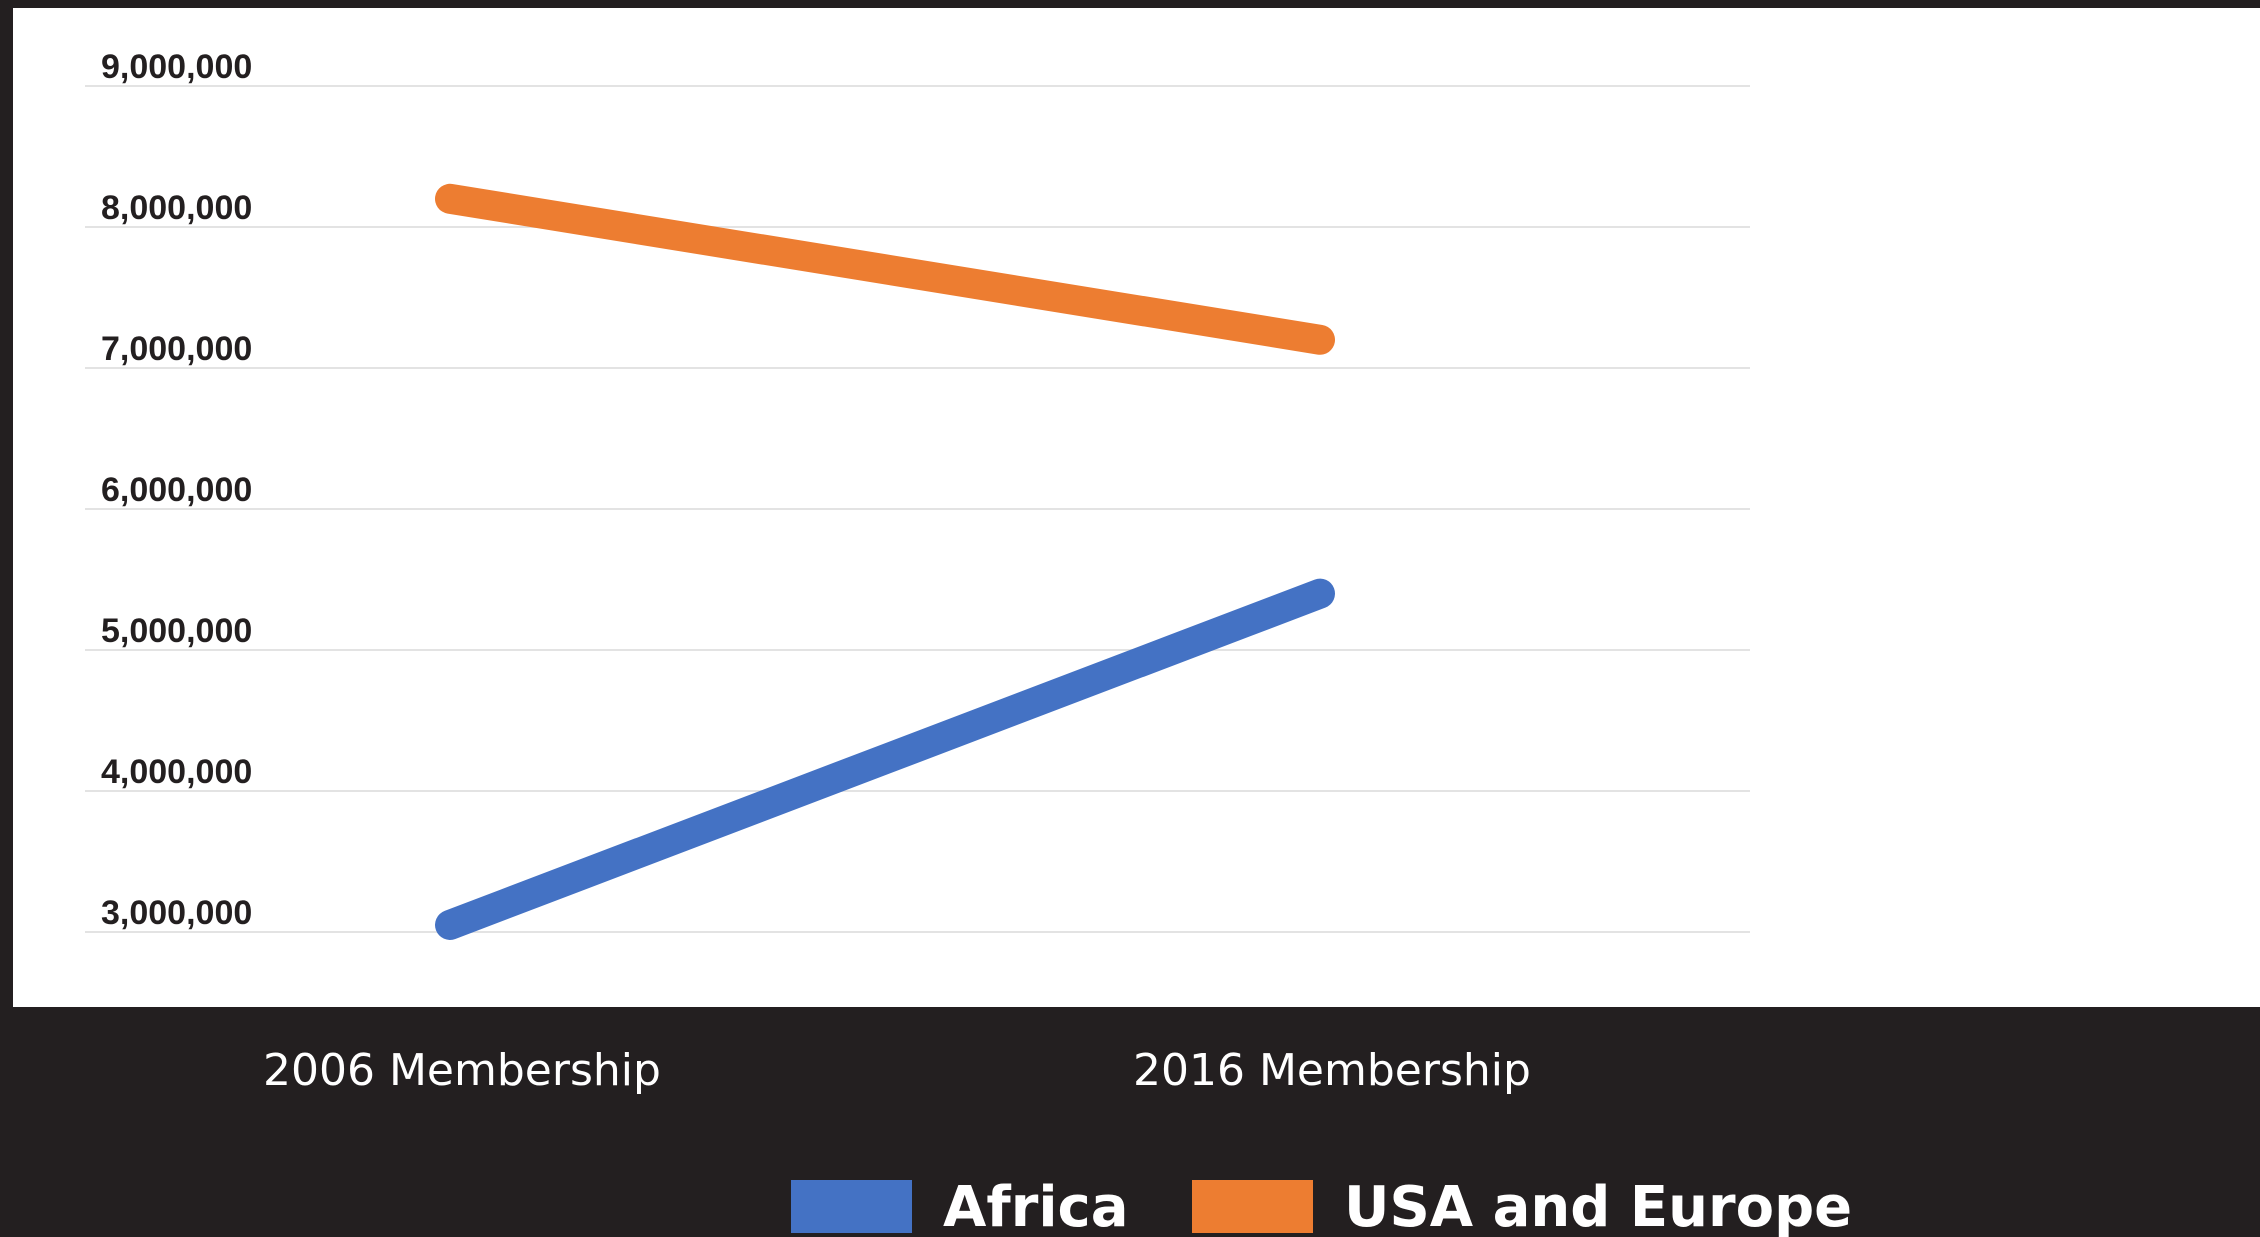 This screenshot has height=1237, width=2260. I want to click on x-tick-label: 2006 Membership, so click(462, 1070).